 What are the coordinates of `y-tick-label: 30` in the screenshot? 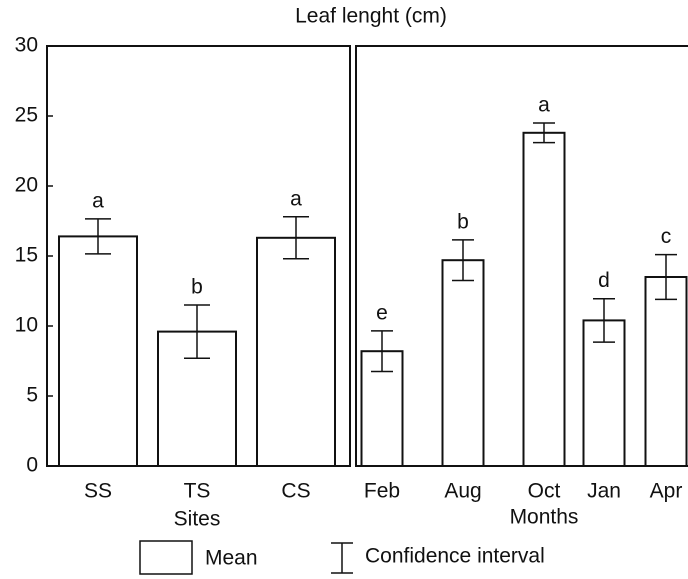 It's located at (26, 45).